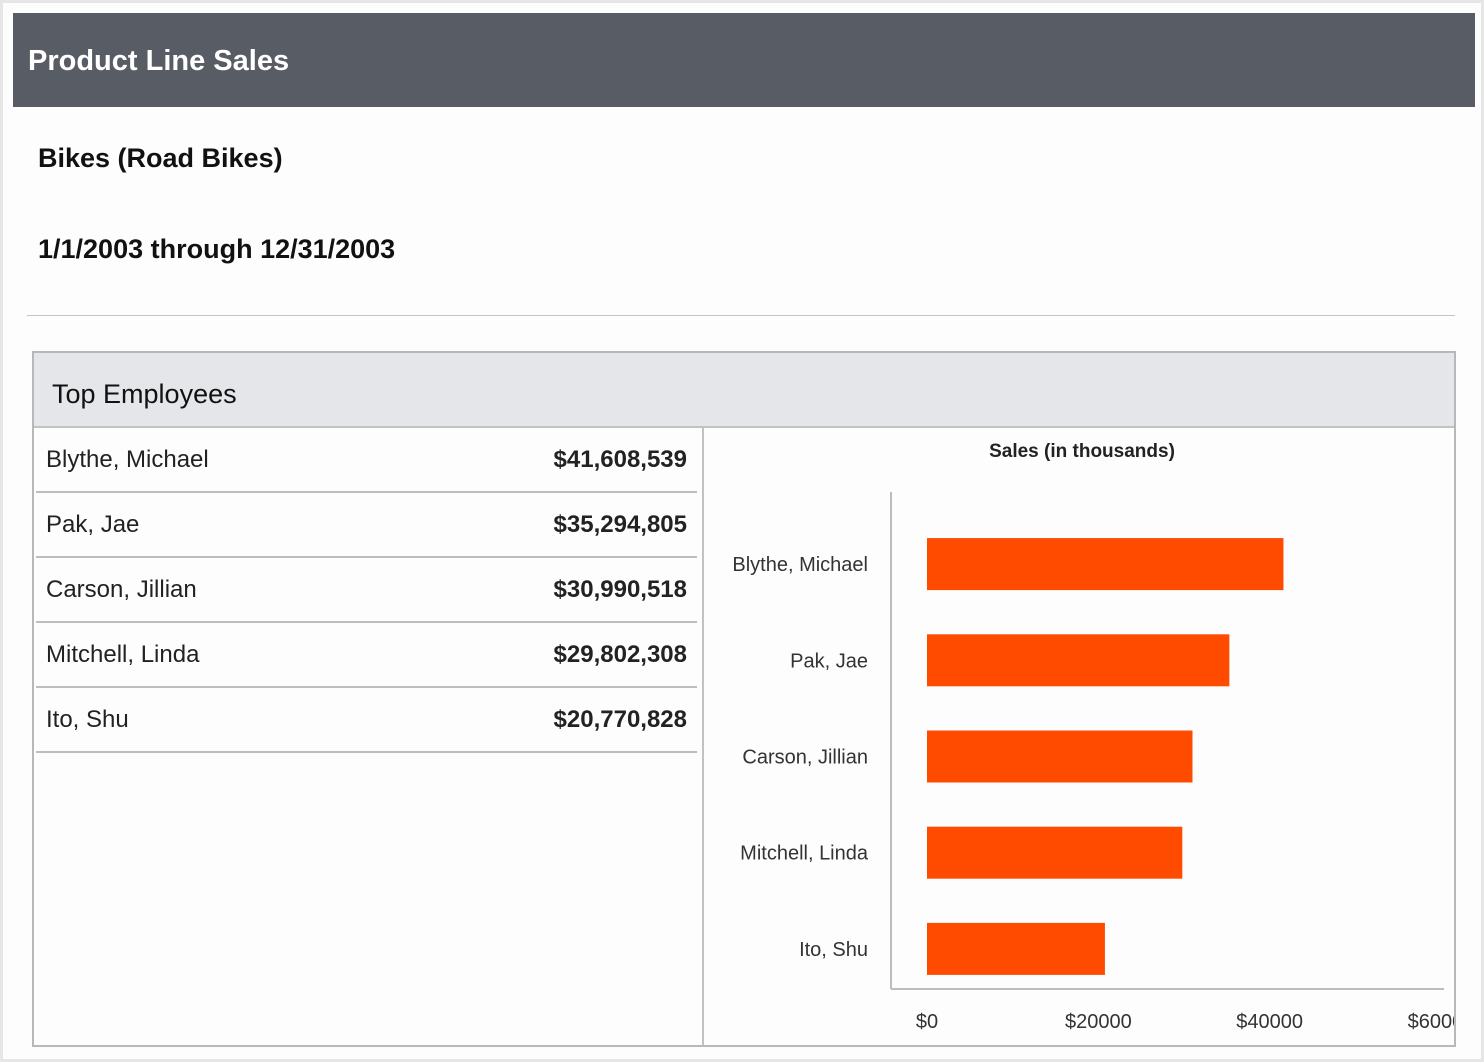 The width and height of the screenshot is (1484, 1062). Describe the element at coordinates (744, 60) in the screenshot. I see `report-header: Product Line Sales` at that location.